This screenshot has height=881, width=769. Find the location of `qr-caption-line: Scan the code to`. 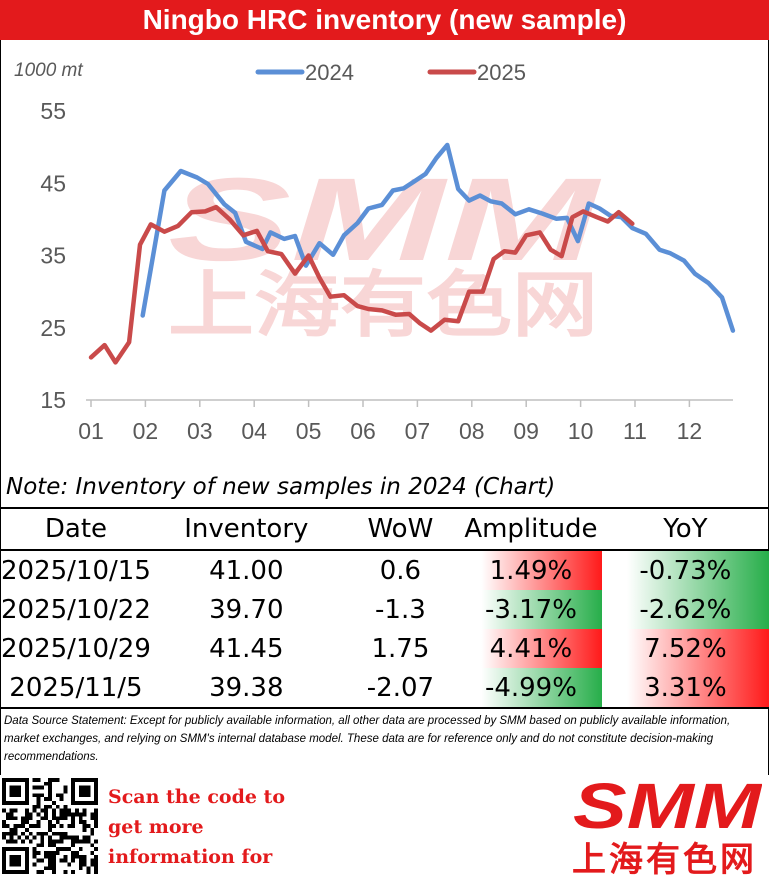

qr-caption-line: Scan the code to is located at coordinates (197, 797).